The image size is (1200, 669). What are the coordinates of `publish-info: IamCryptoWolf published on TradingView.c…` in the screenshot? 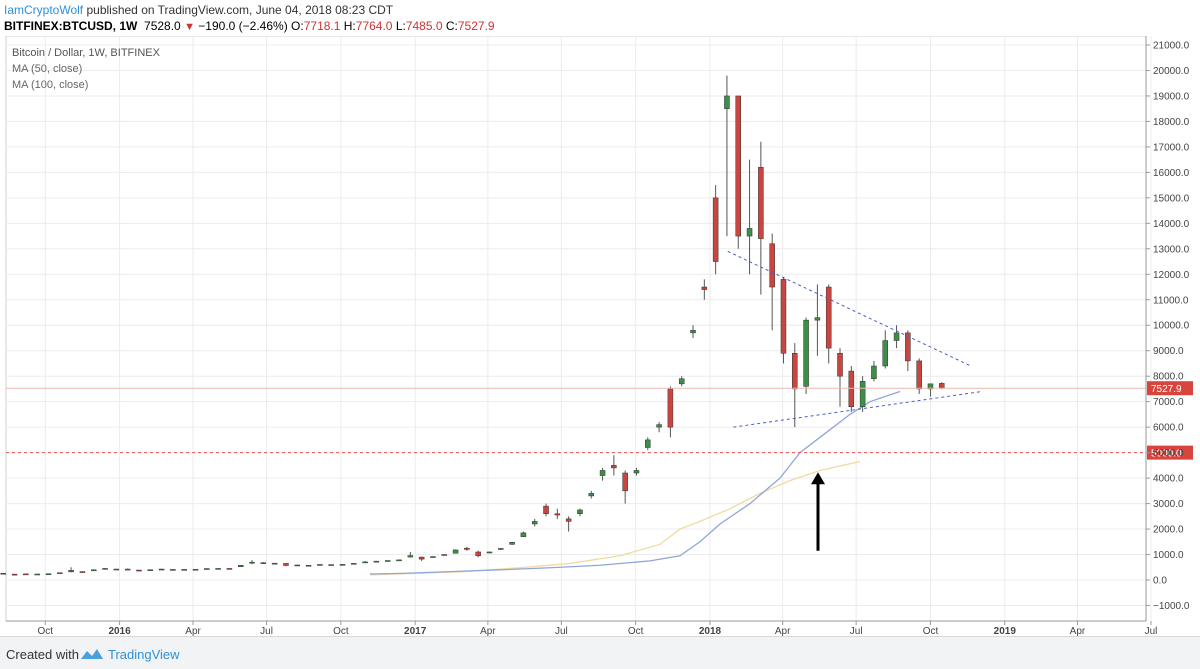 It's located at (198, 10).